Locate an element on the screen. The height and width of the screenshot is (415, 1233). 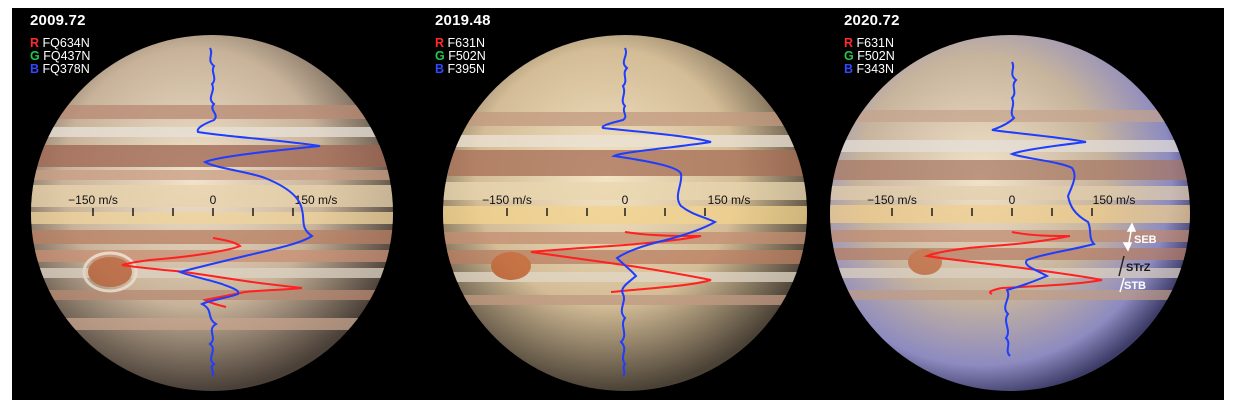
filter-b: B FQ378N is located at coordinates (60, 69).